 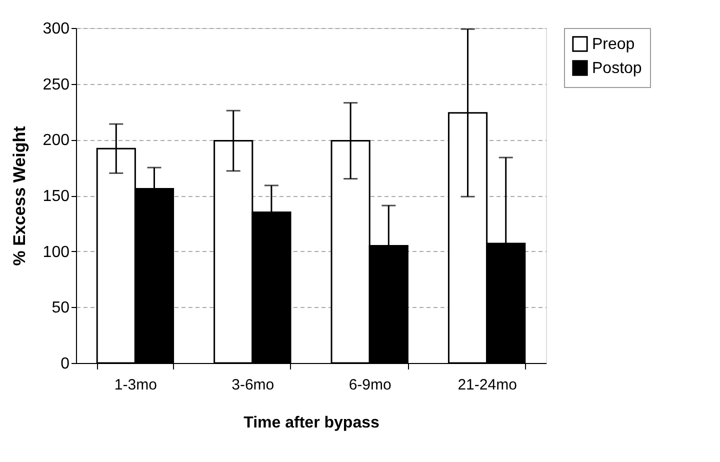 What do you see at coordinates (135, 385) in the screenshot?
I see `x-tick-label: 1-3mo` at bounding box center [135, 385].